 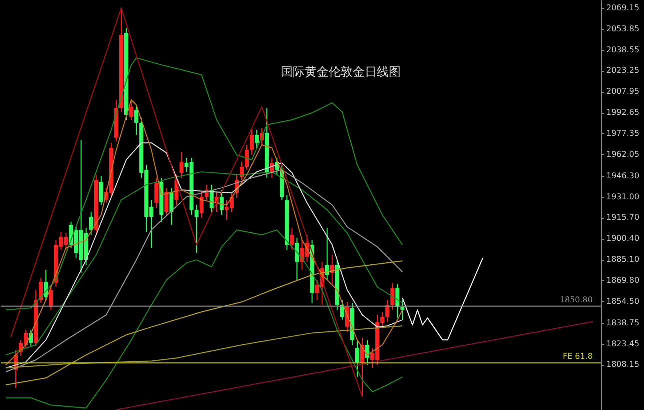 What do you see at coordinates (623, 365) in the screenshot?
I see `y-tick-label: 1808.15` at bounding box center [623, 365].